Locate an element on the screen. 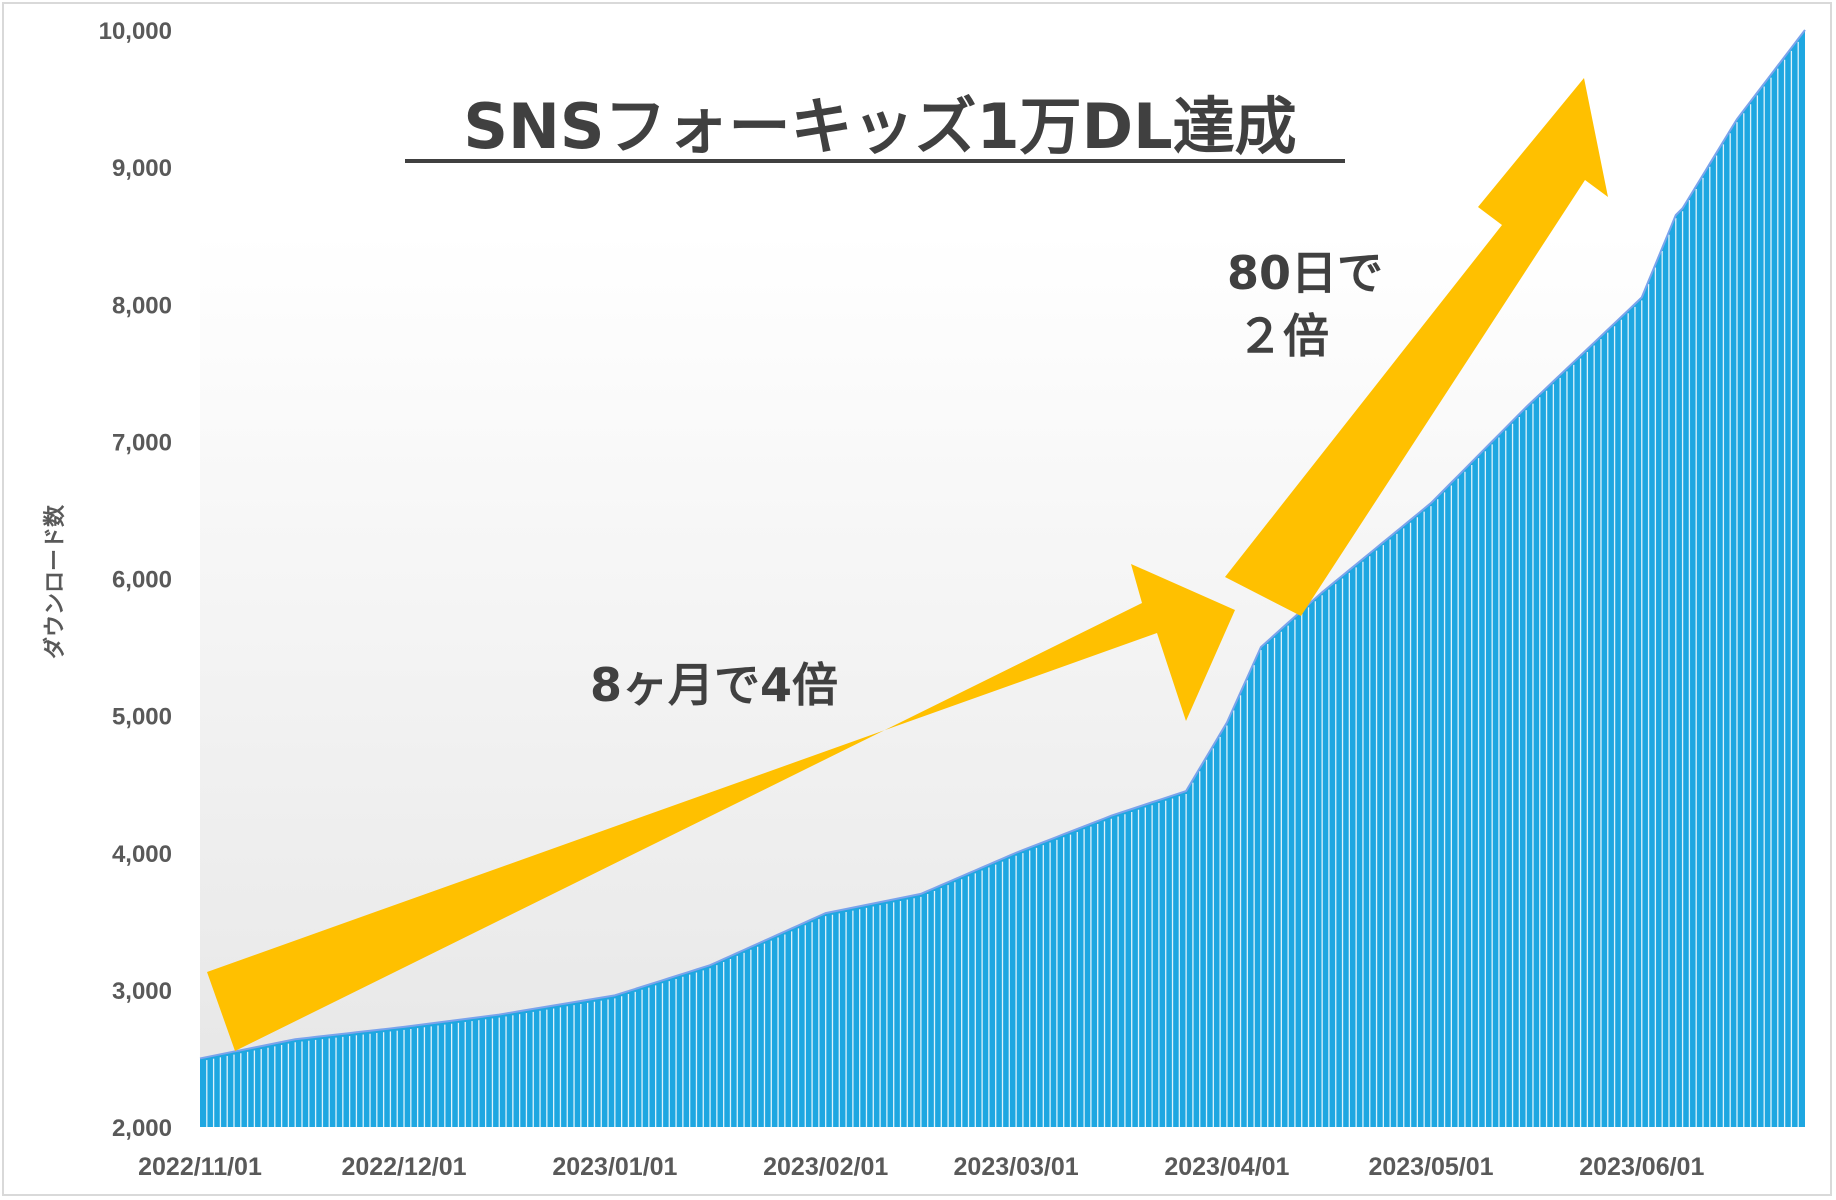 The width and height of the screenshot is (1836, 1200). y-tick-label: 5,000 is located at coordinates (142, 717).